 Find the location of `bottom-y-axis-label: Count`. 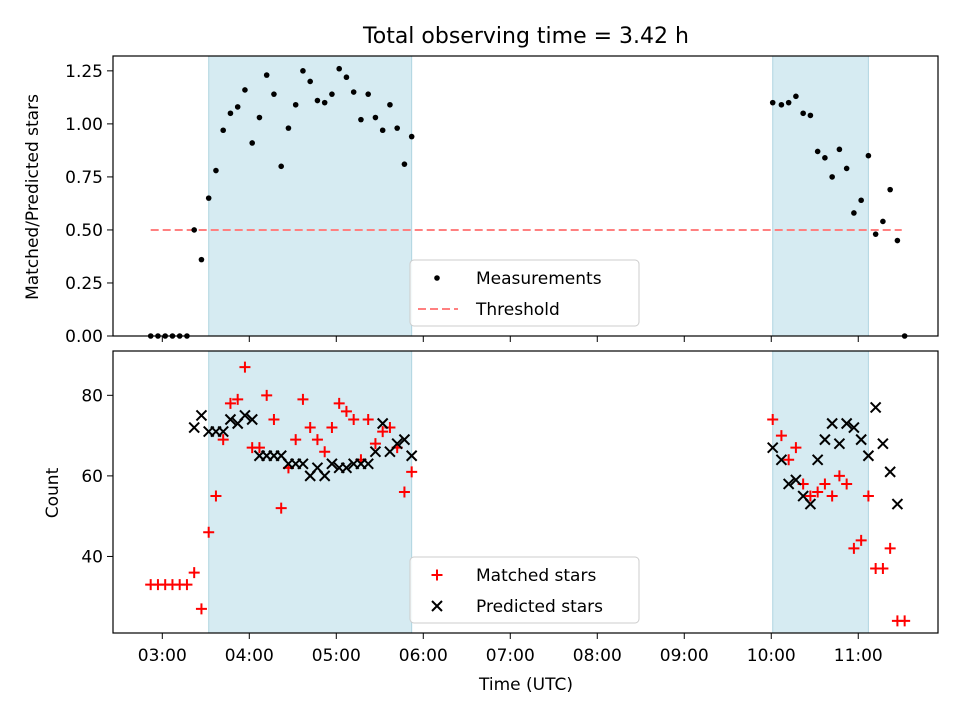

bottom-y-axis-label: Count is located at coordinates (53, 492).